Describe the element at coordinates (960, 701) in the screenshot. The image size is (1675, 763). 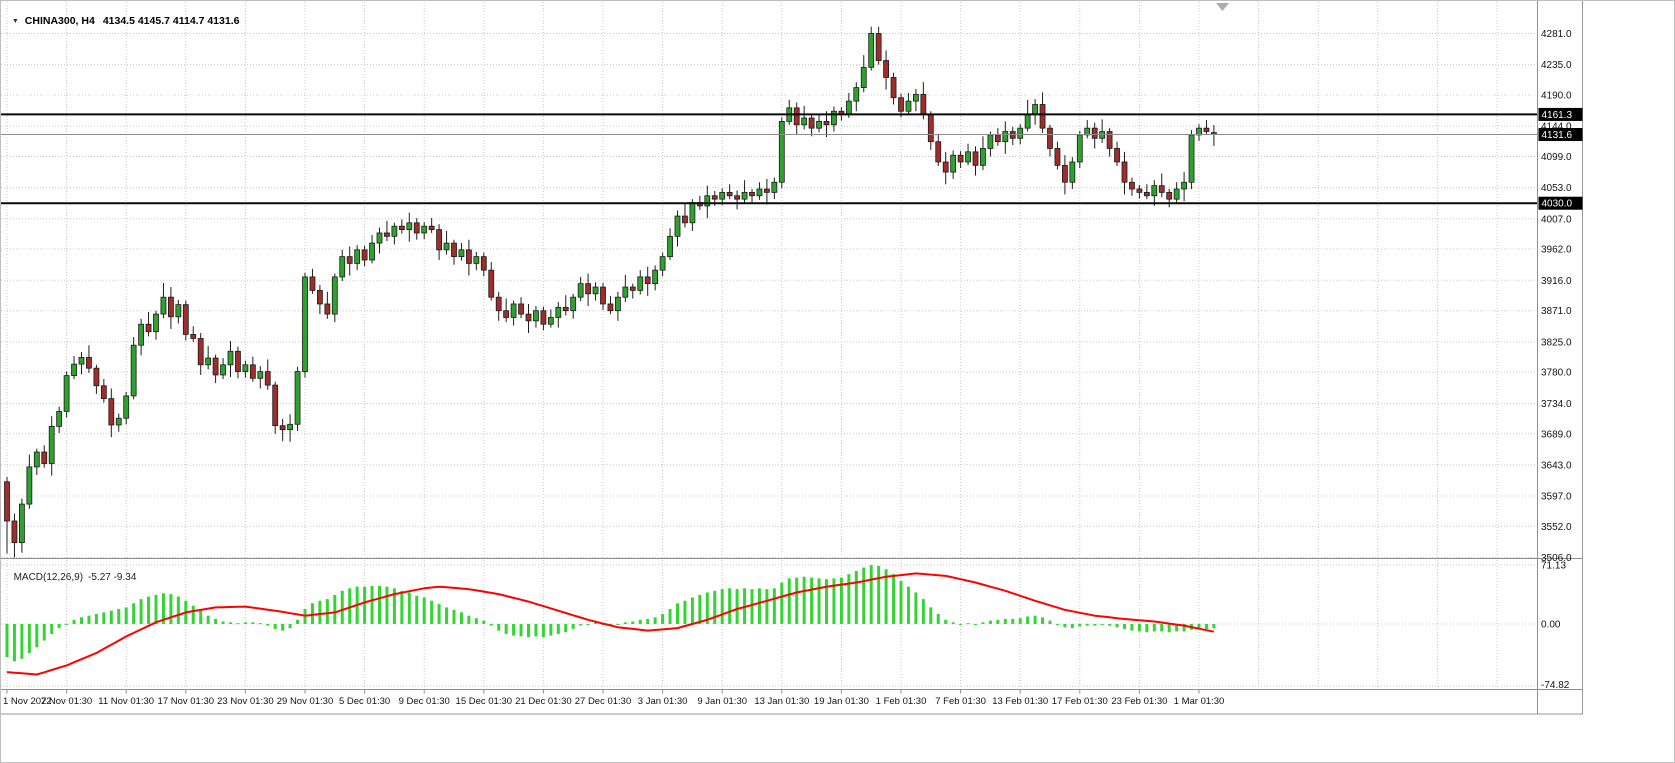
I see `time-axis-label: 7 Feb 01:30` at that location.